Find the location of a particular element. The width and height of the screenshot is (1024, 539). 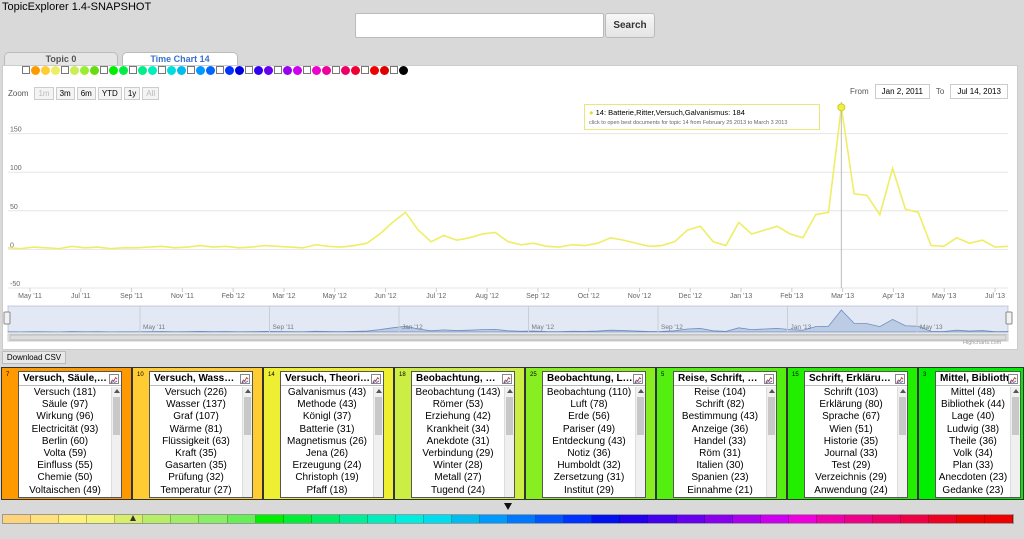

highlight-point is located at coordinates (841, 107).